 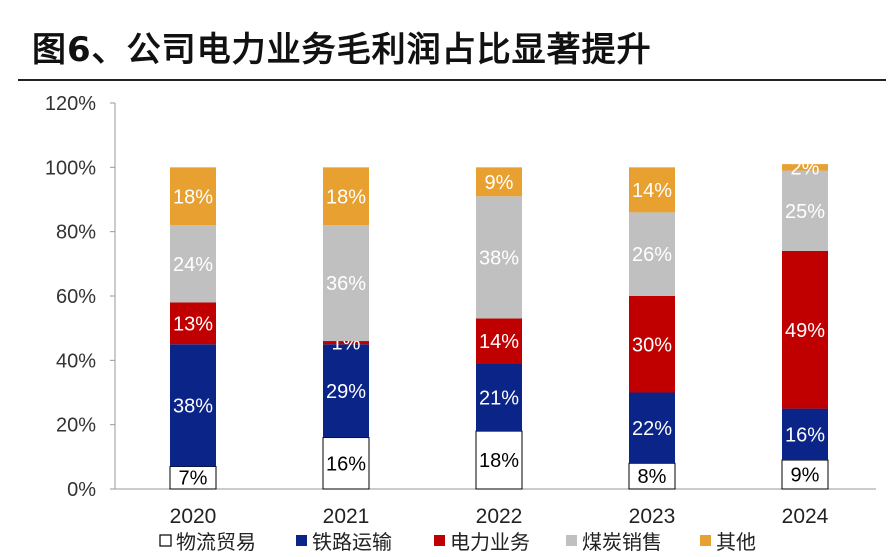 I want to click on data-label: 26%, so click(x=652, y=255).